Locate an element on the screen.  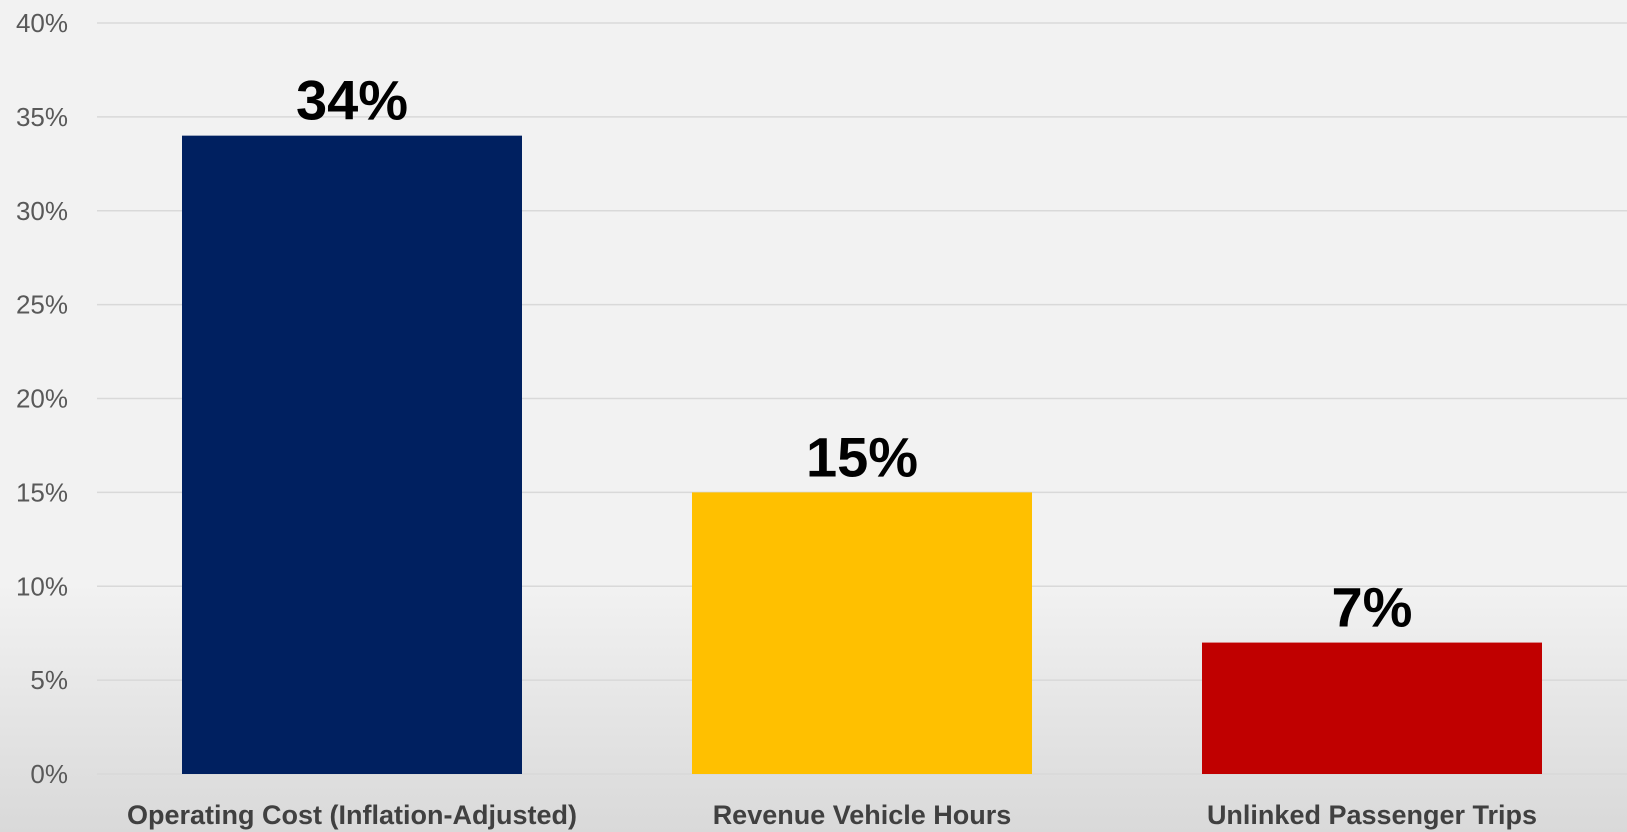
y-tick-label: 35% is located at coordinates (42, 117).